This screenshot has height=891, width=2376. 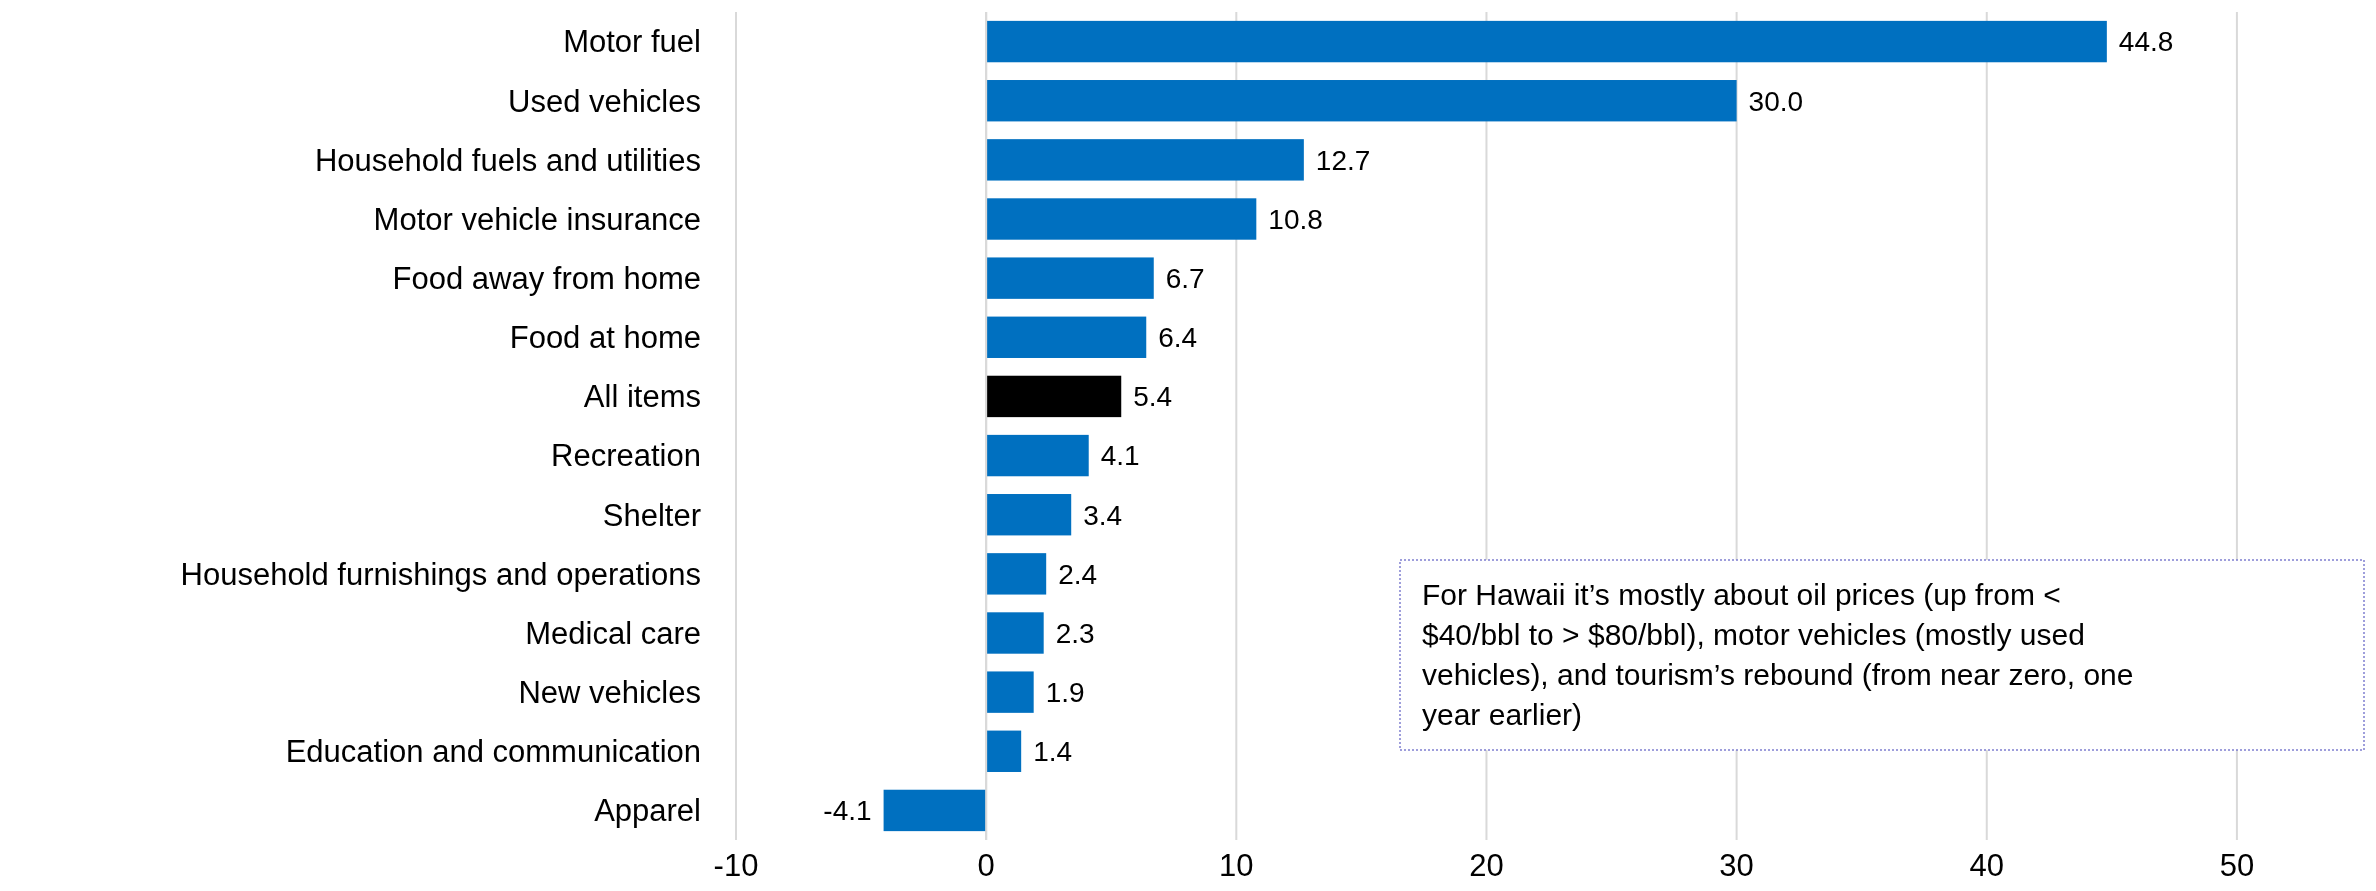 I want to click on y-tick-label: Education and communication, so click(x=493, y=752).